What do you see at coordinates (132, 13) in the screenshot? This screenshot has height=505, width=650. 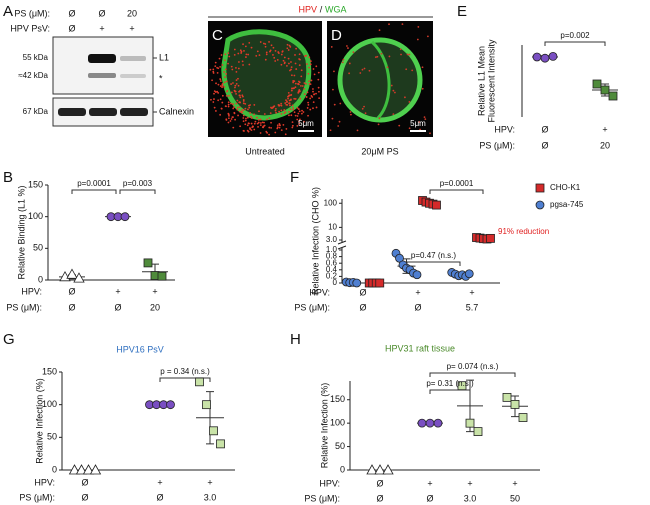 I see `lane-label: 20` at bounding box center [132, 13].